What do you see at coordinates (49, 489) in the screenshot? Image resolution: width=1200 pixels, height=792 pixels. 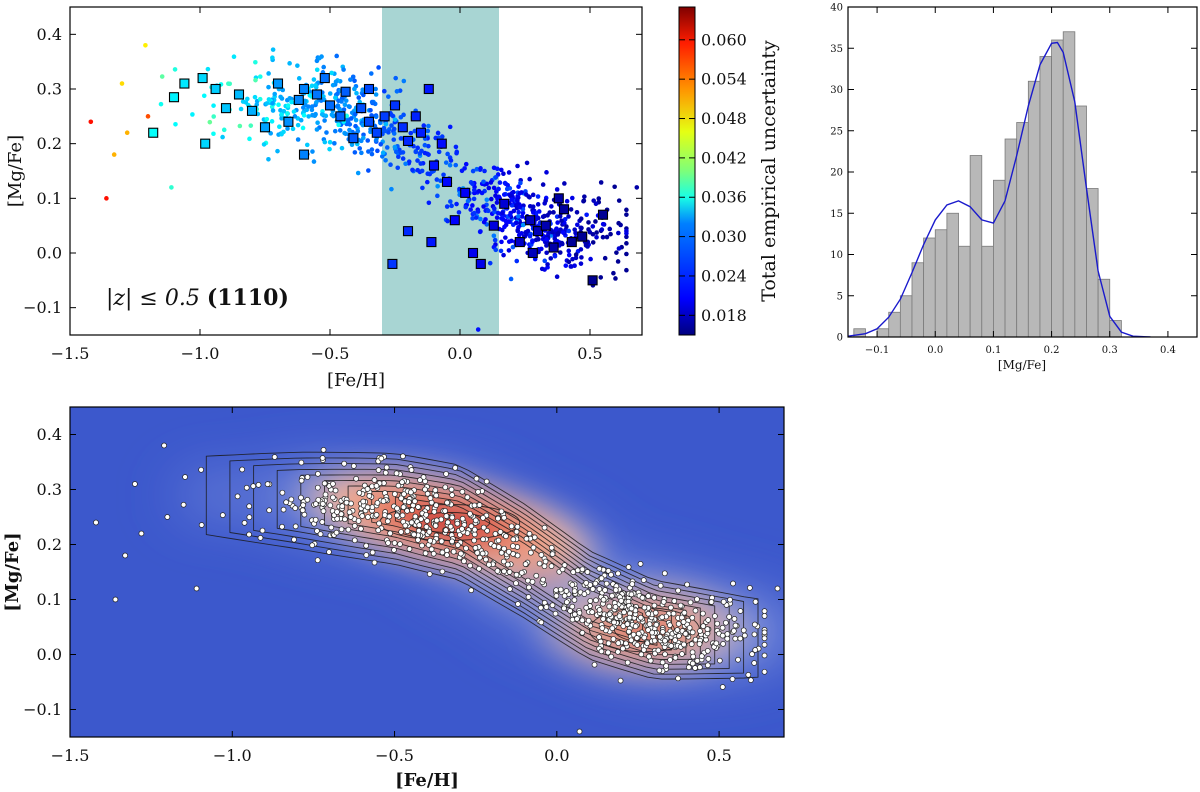 I see `y-tick-label: 0.3` at bounding box center [49, 489].